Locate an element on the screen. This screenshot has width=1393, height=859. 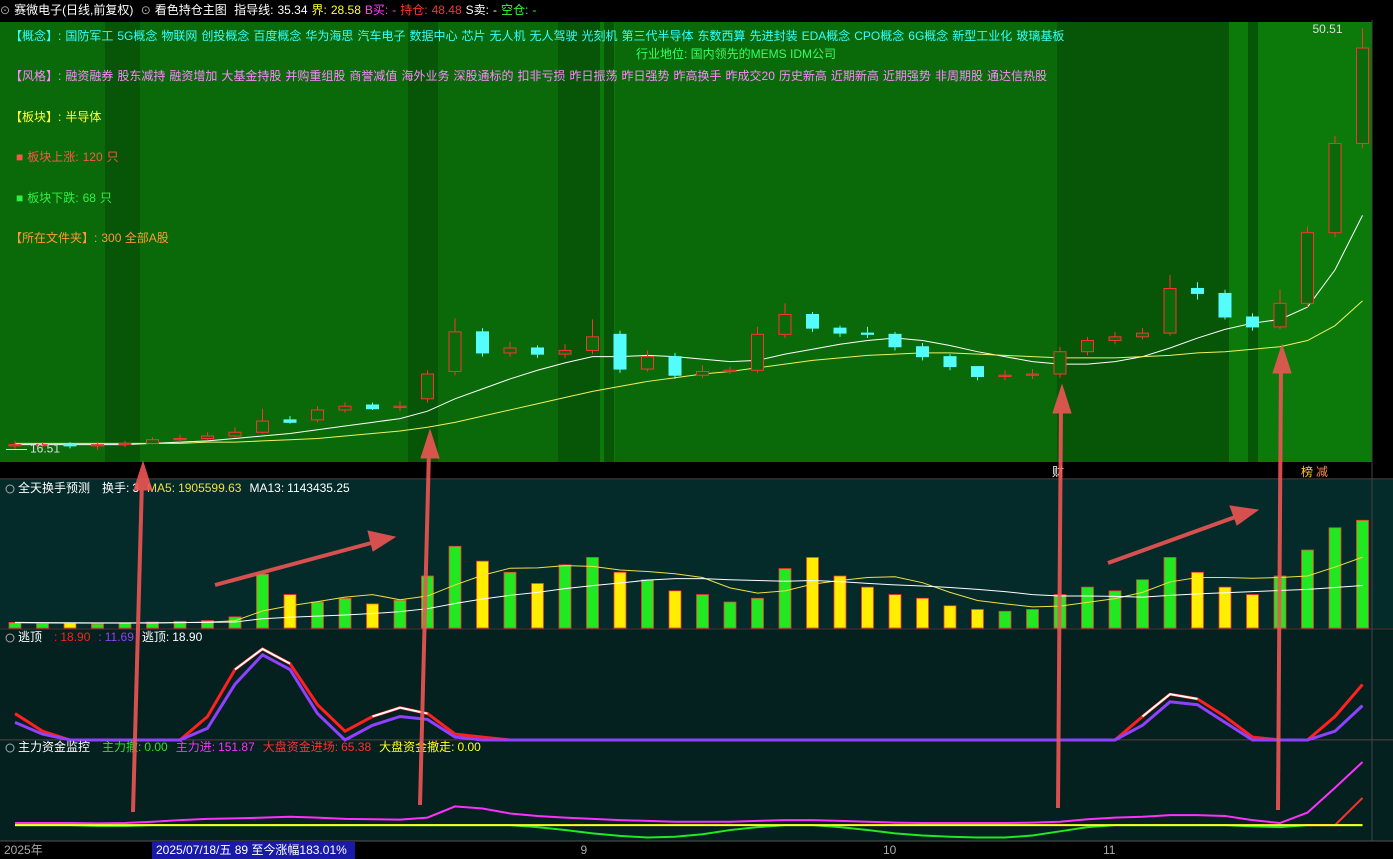
sector: 半导体 is located at coordinates (83, 117).